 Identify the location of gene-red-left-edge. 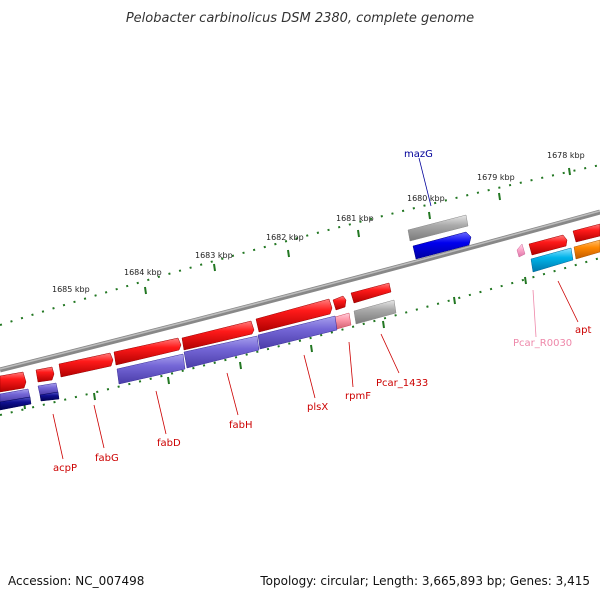
(13, 382).